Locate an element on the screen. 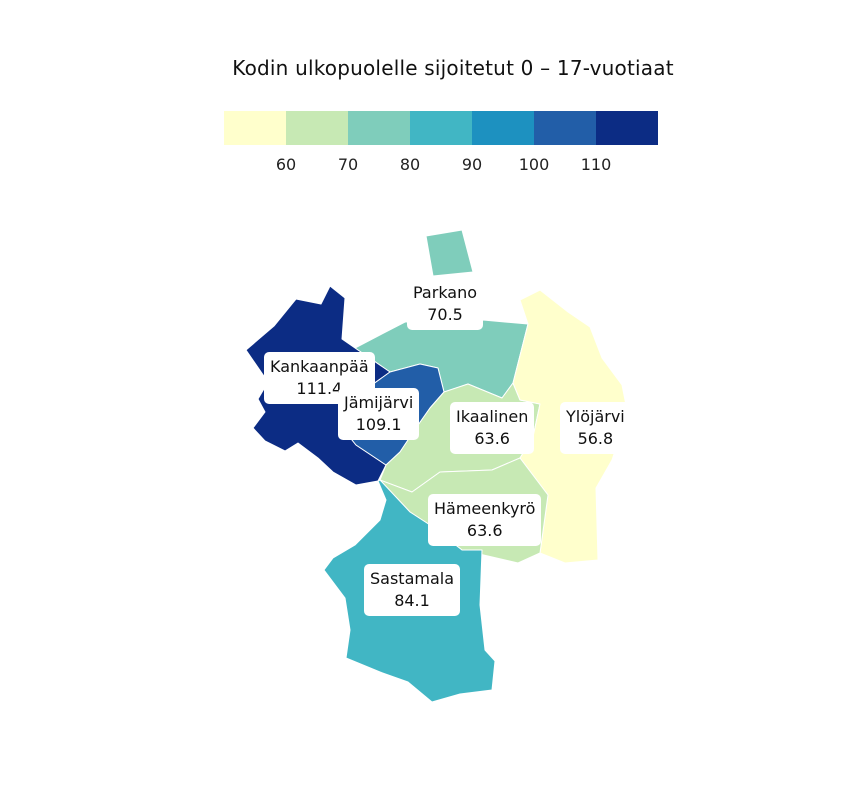 The width and height of the screenshot is (864, 792). region-name-parkano: Parkano is located at coordinates (445, 292).